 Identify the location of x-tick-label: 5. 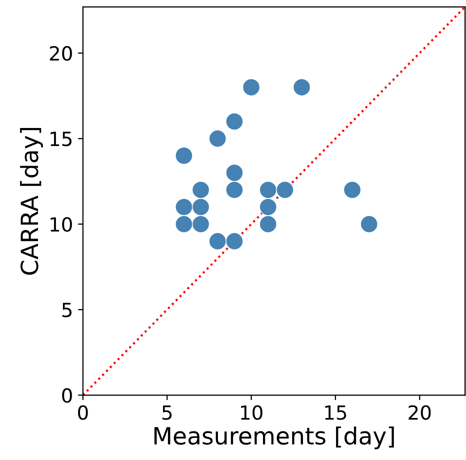
(167, 412).